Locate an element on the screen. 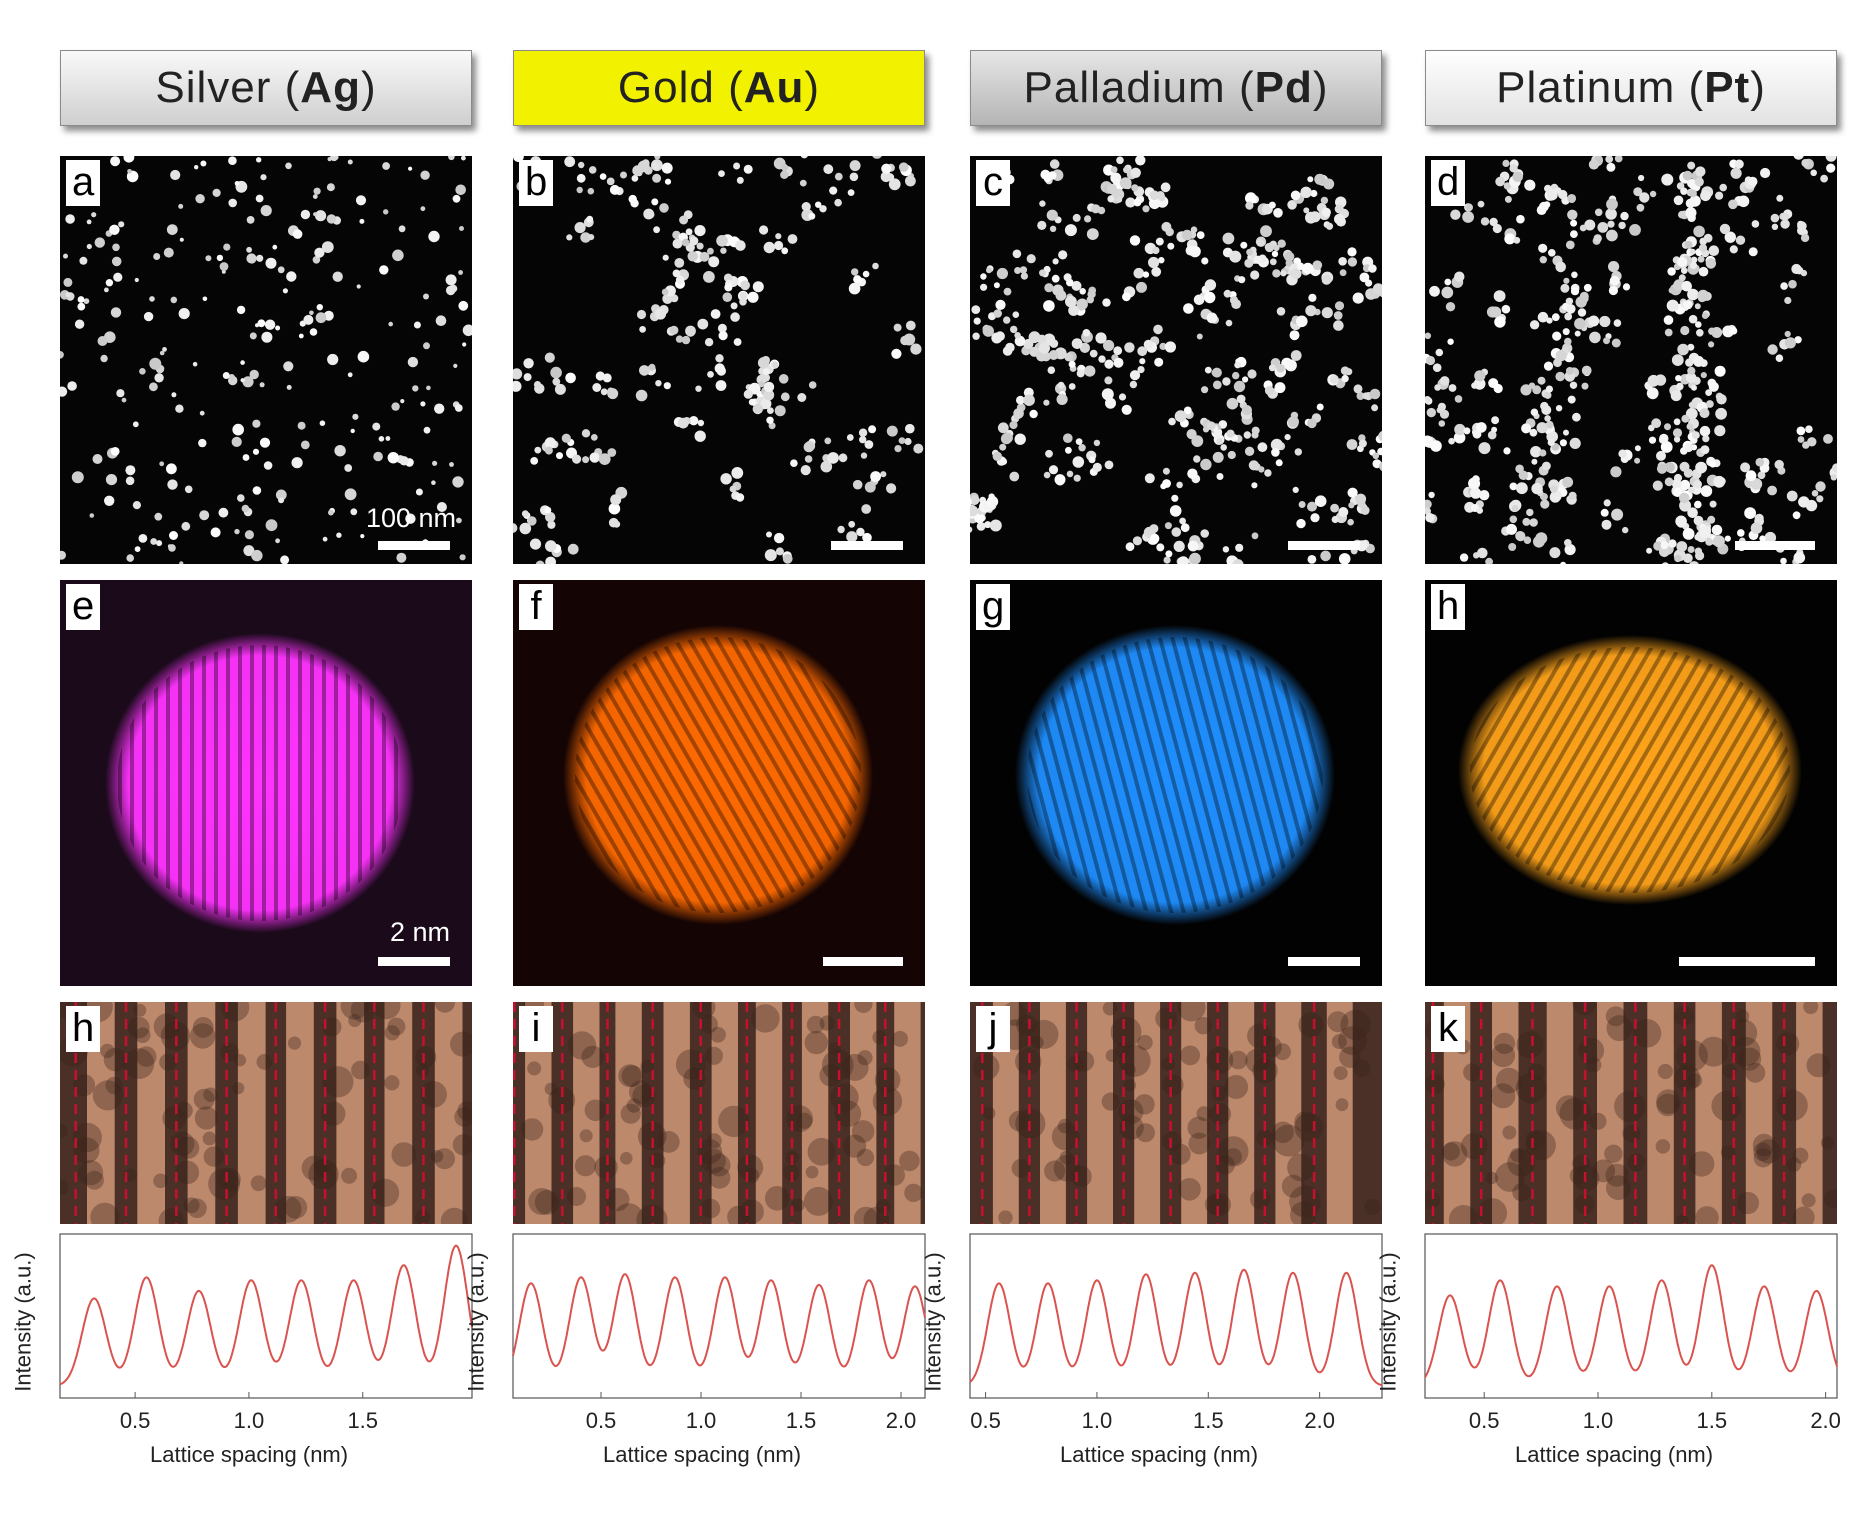 The height and width of the screenshot is (1529, 1860). panel-label: b is located at coordinates (536, 183).